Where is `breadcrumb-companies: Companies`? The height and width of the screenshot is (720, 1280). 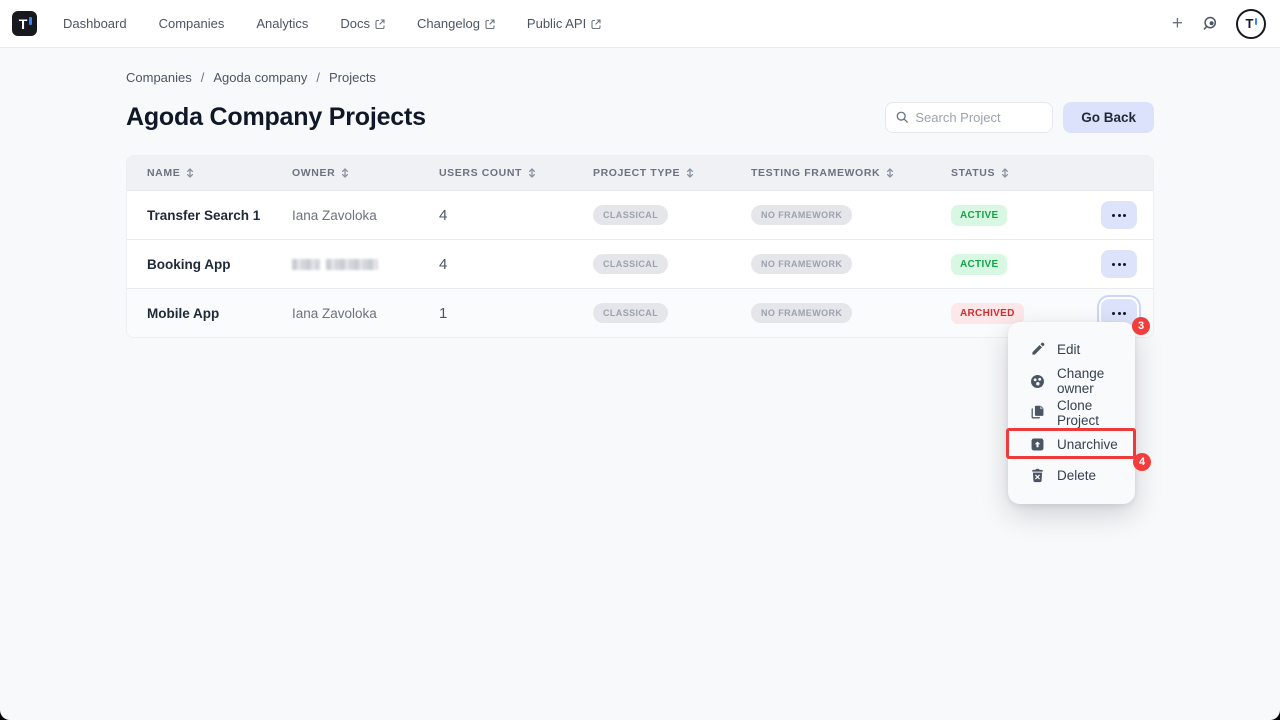
breadcrumb-companies: Companies is located at coordinates (159, 77).